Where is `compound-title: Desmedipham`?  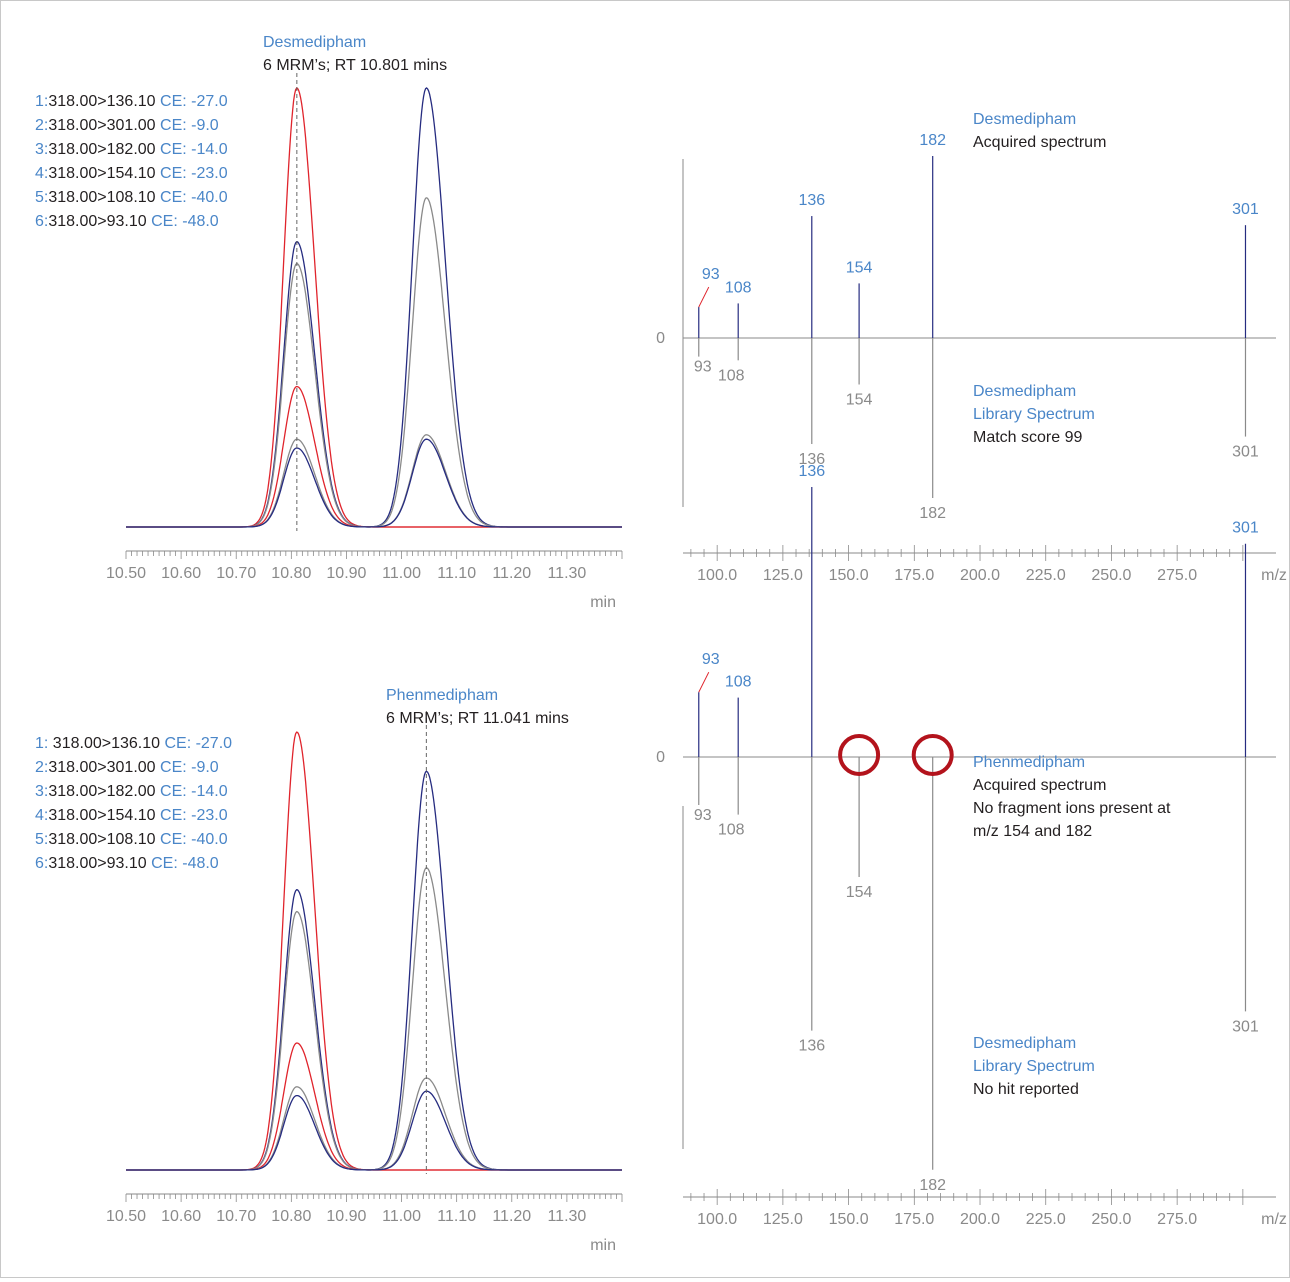 compound-title: Desmedipham is located at coordinates (314, 42).